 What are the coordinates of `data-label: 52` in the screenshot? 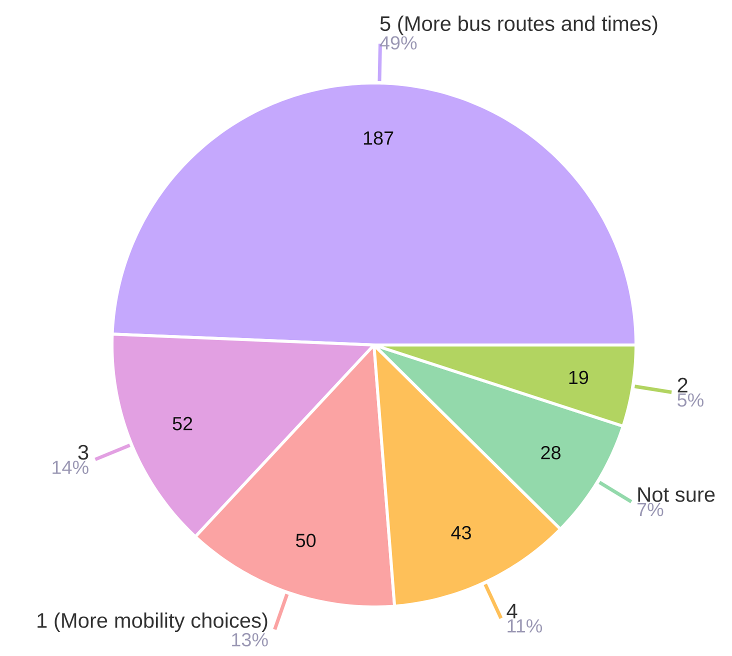 It's located at (182, 423).